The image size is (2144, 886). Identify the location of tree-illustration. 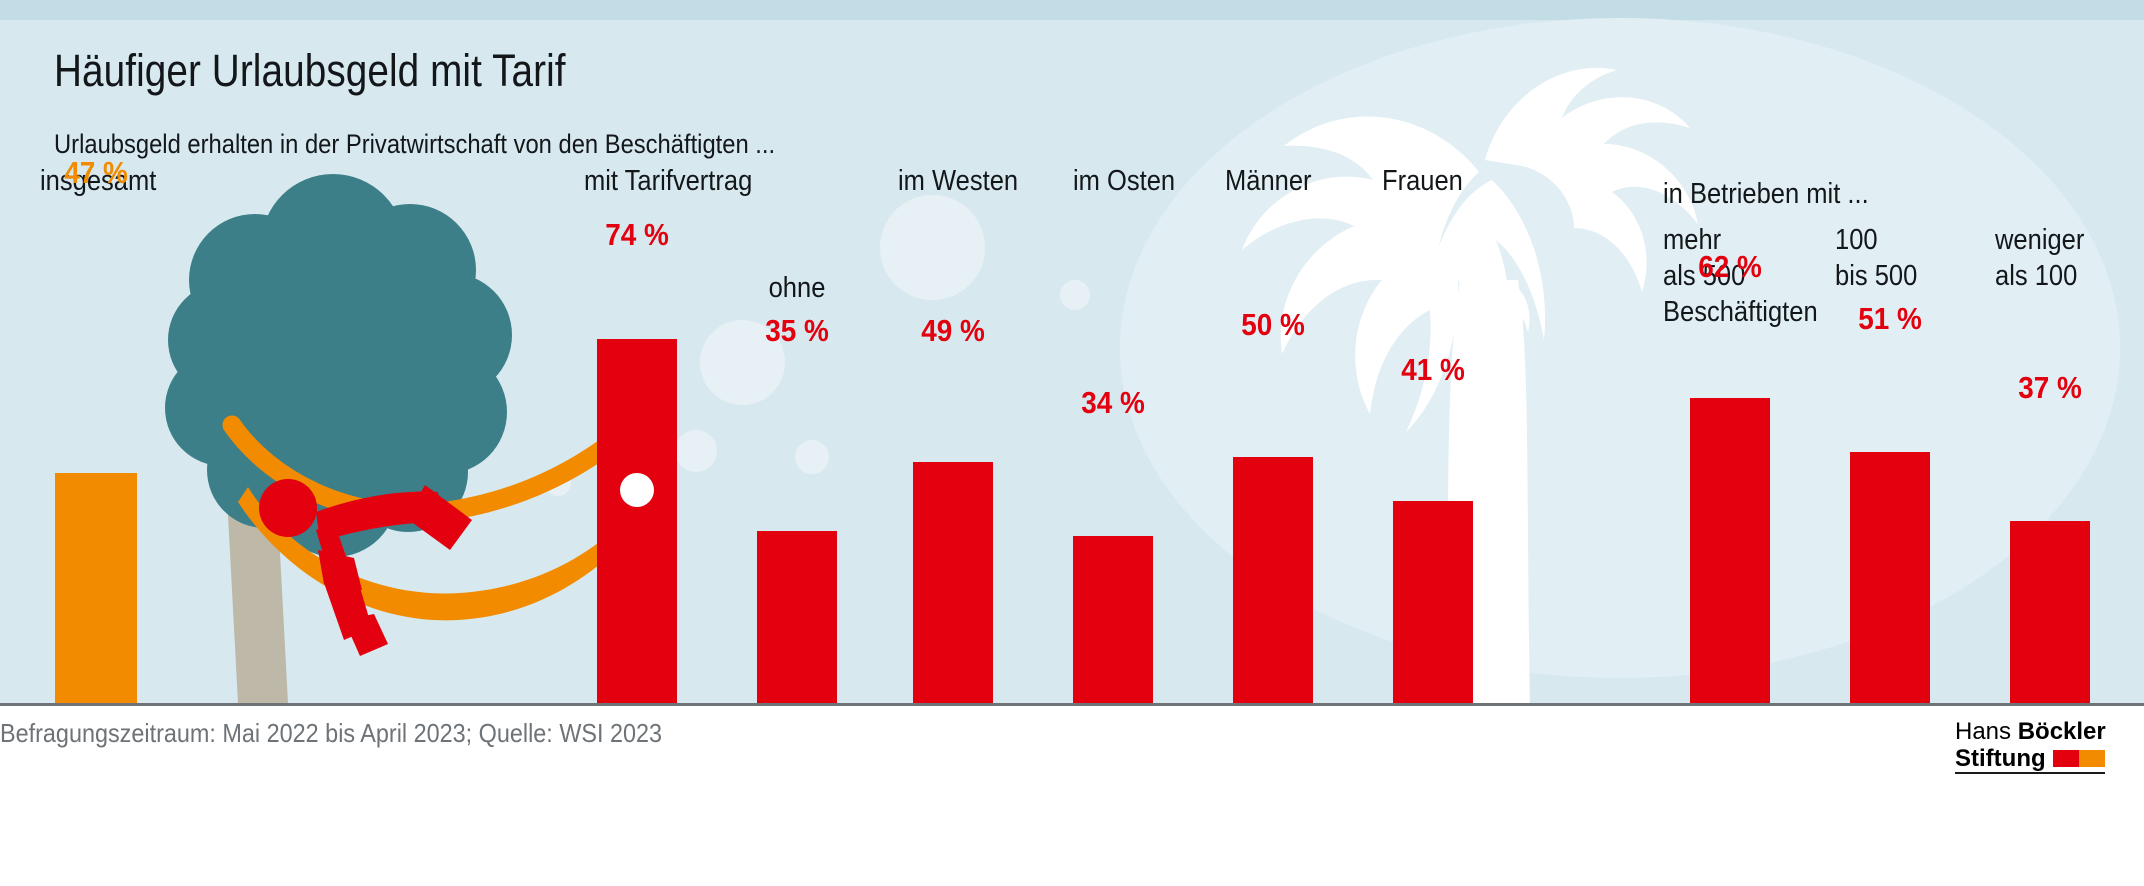
(397, 438).